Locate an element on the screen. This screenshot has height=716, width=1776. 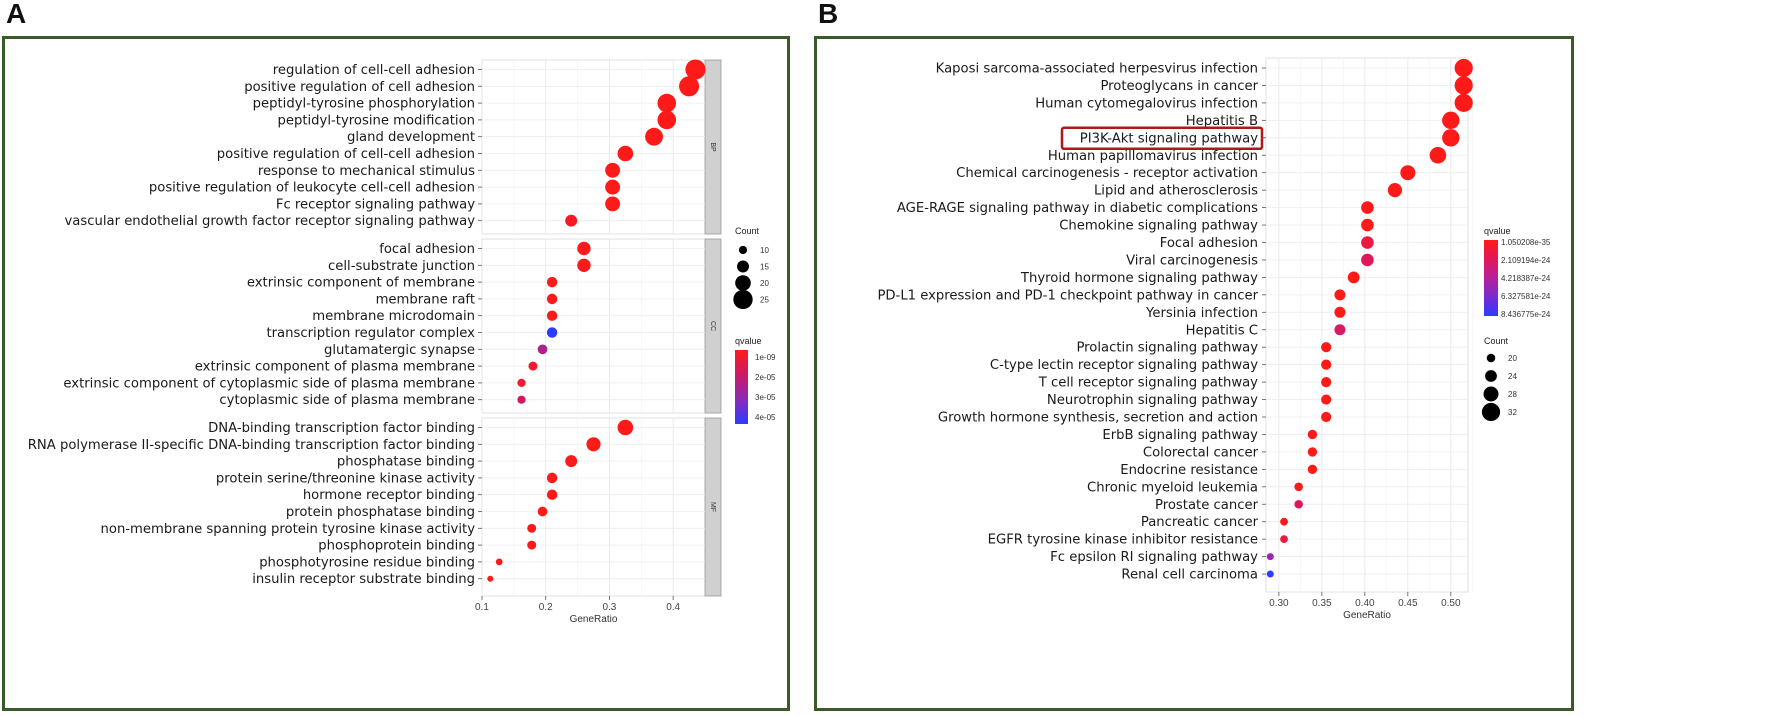
term-label: gland development is located at coordinates (411, 137).